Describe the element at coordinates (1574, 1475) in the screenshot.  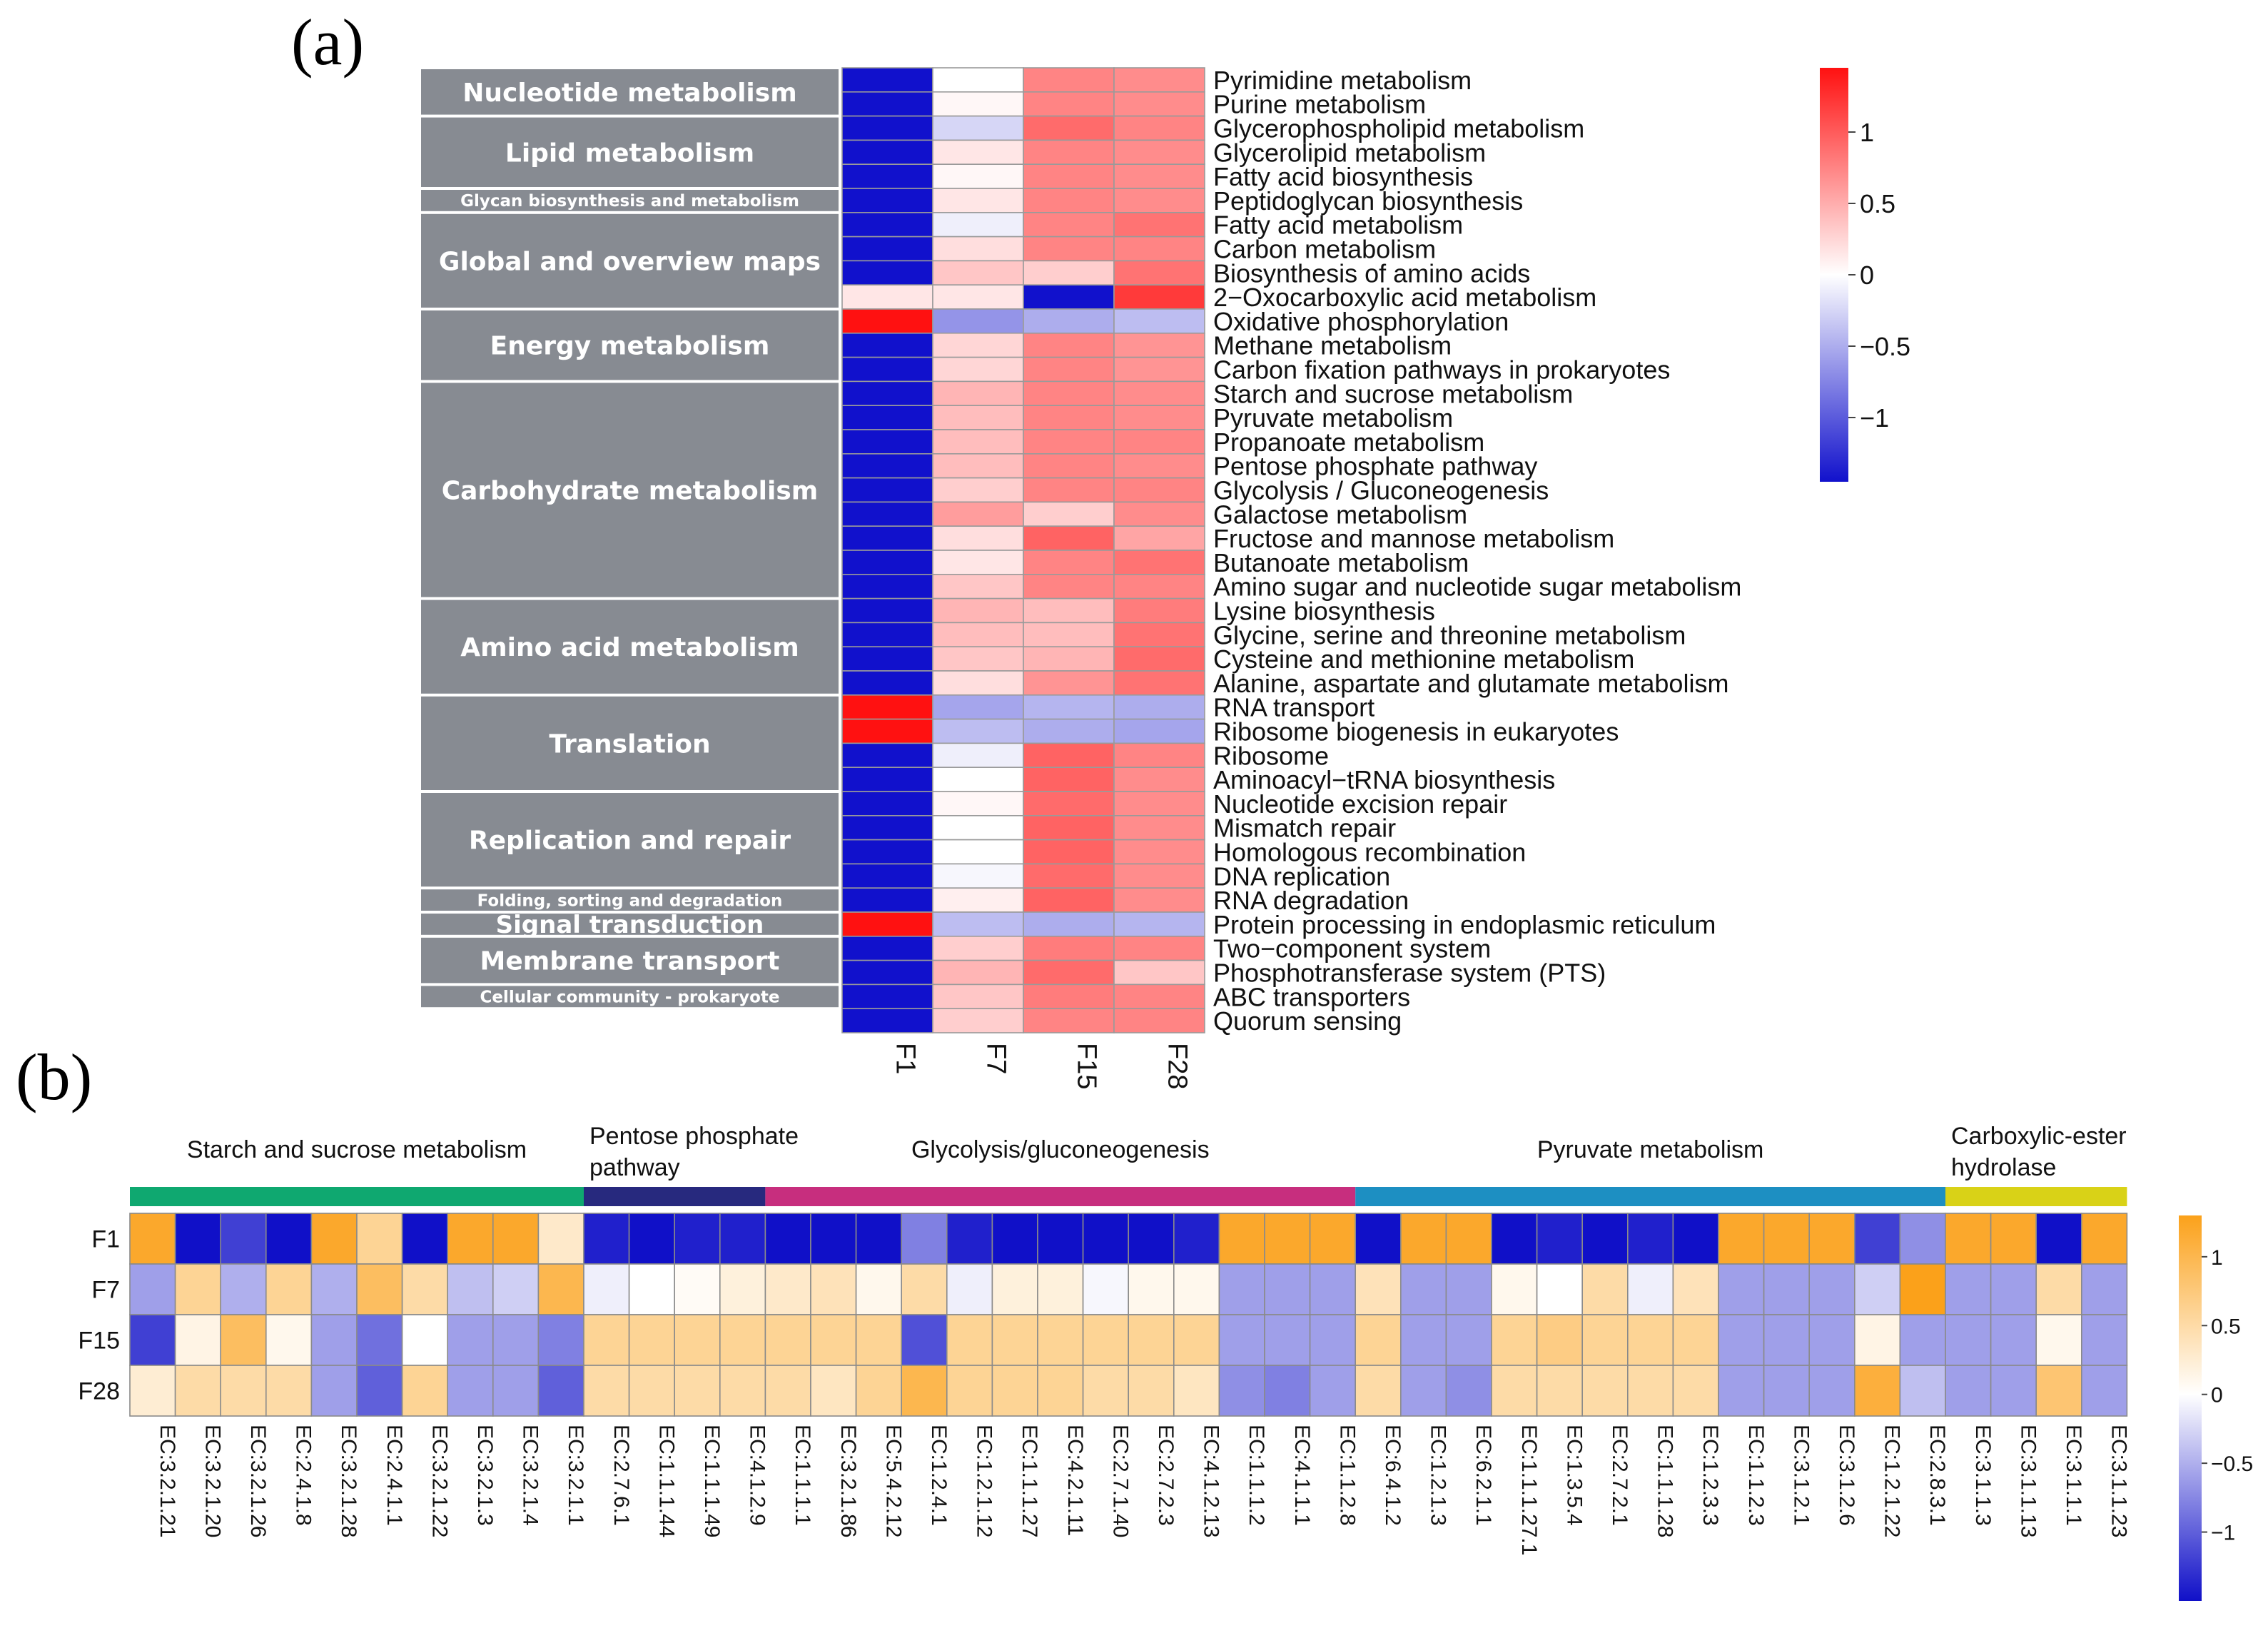
I see `heatmap-b-column-label: EC:1.3.5.4` at that location.